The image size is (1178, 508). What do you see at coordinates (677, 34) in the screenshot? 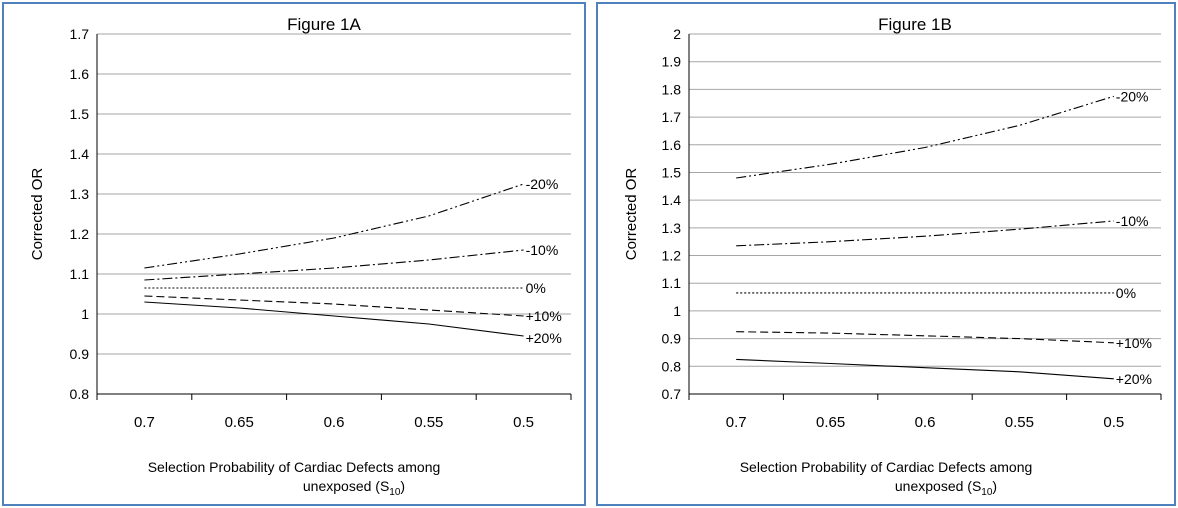
I see `y-tick-label: 2` at bounding box center [677, 34].